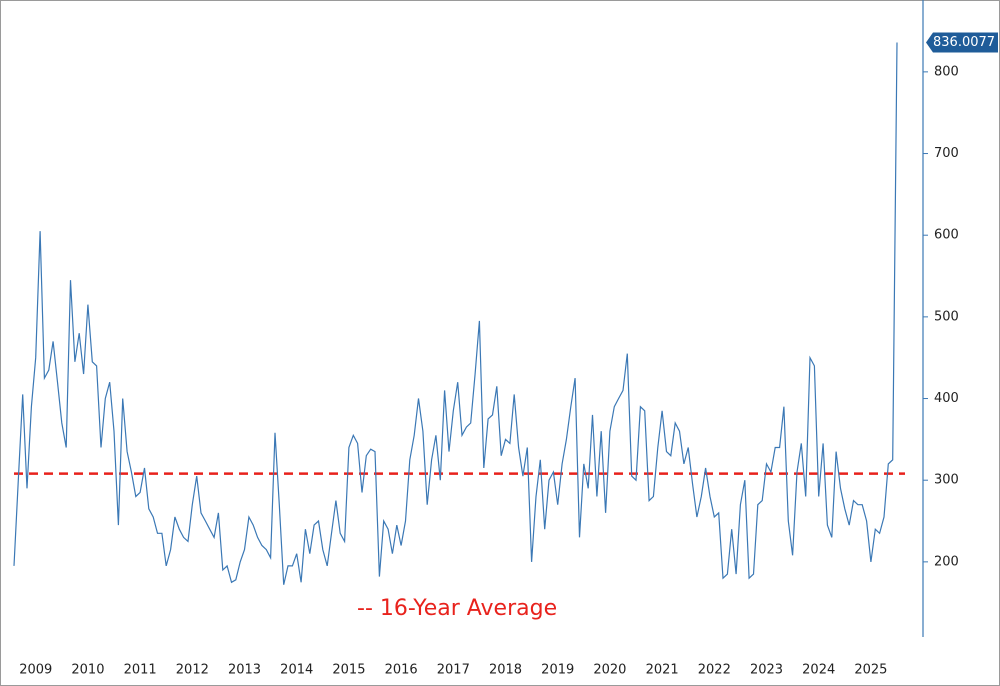 The width and height of the screenshot is (1000, 686). I want to click on x-tick-label: 2013, so click(244, 670).